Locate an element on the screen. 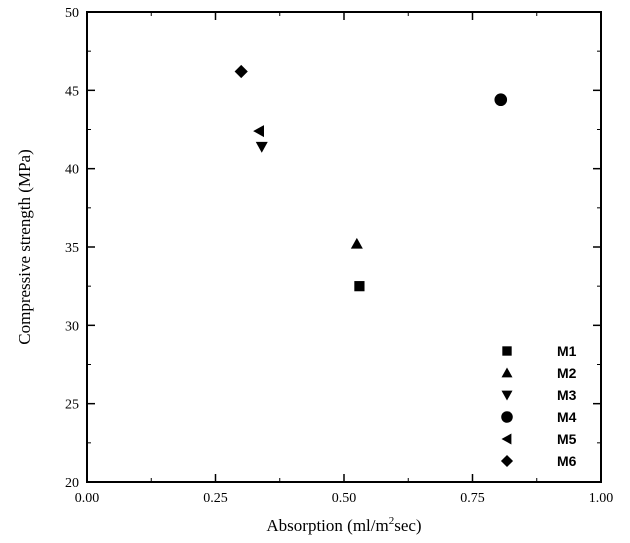 The height and width of the screenshot is (543, 630). y-tick-label: 50 is located at coordinates (72, 13).